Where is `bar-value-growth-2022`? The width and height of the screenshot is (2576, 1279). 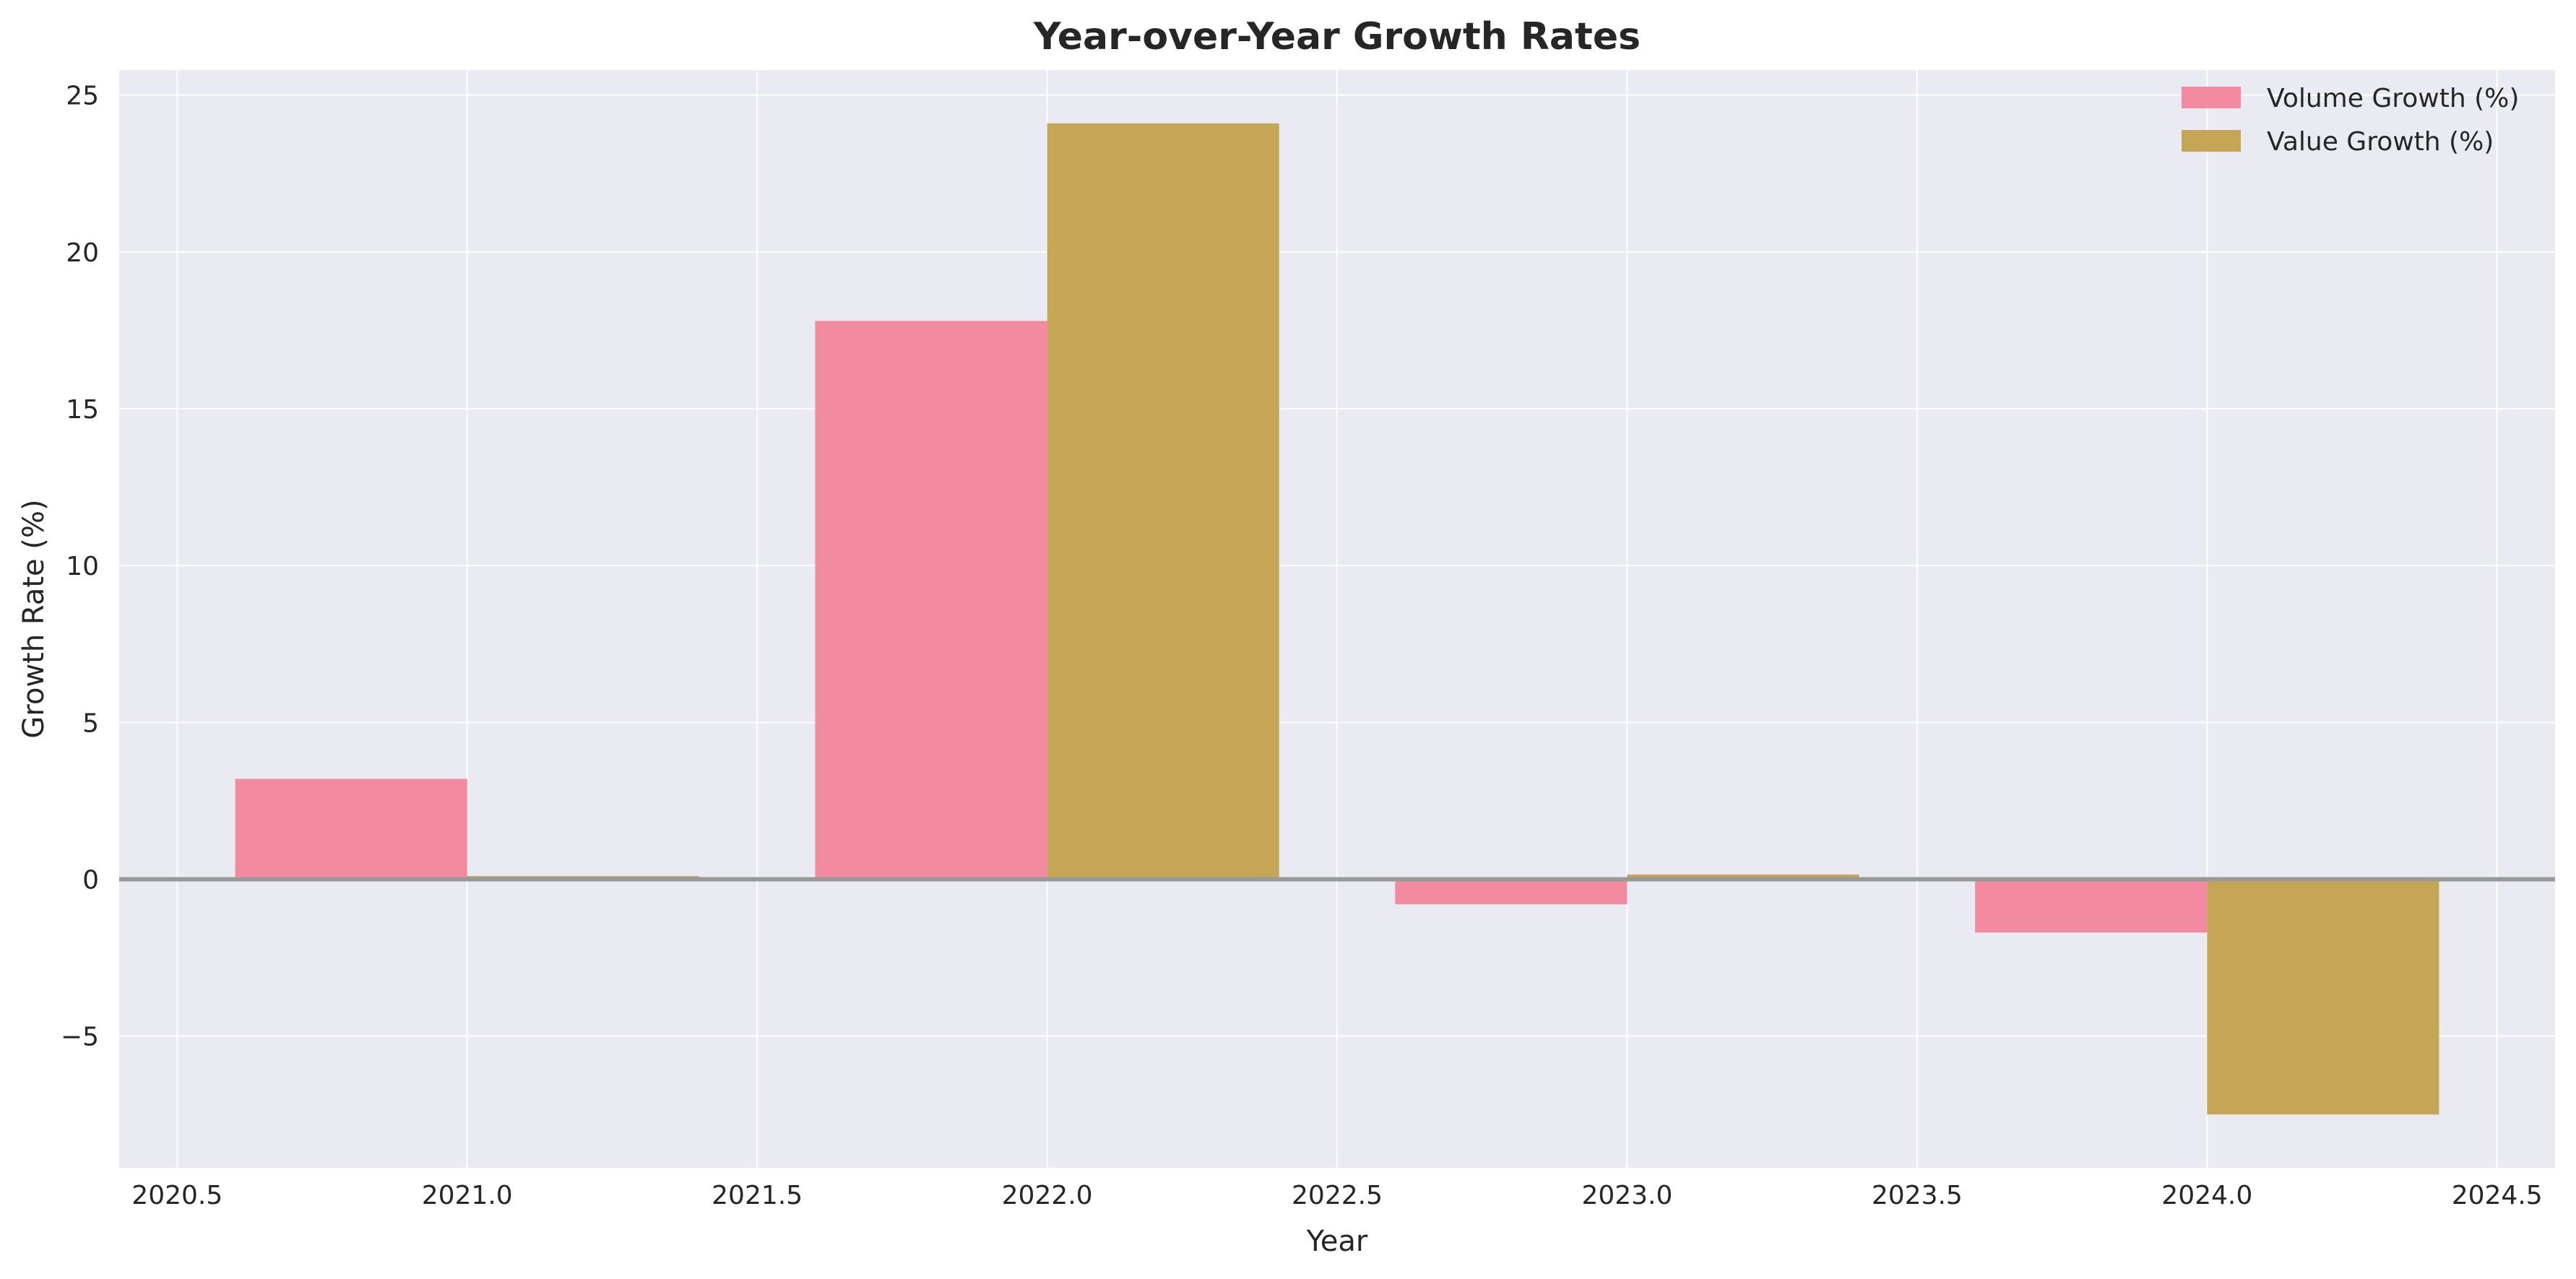 bar-value-growth-2022 is located at coordinates (1163, 501).